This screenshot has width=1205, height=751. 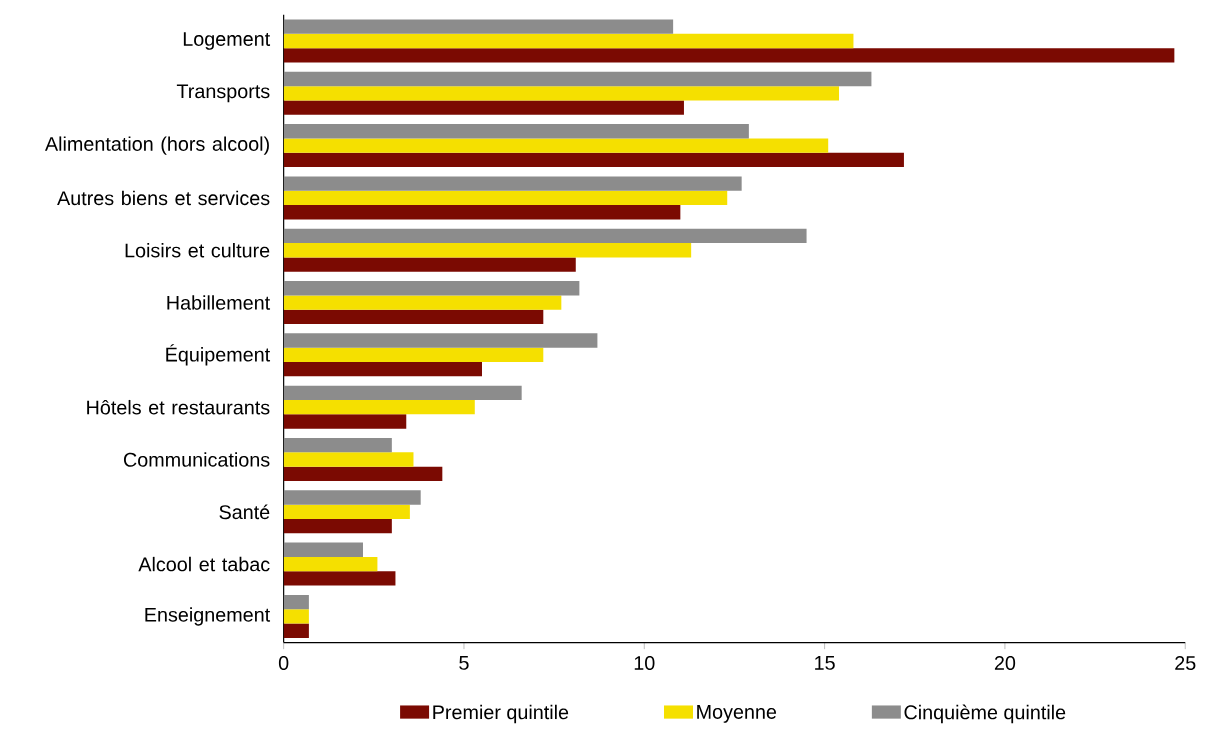 What do you see at coordinates (825, 662) in the screenshot?
I see `x-tick-label: 15` at bounding box center [825, 662].